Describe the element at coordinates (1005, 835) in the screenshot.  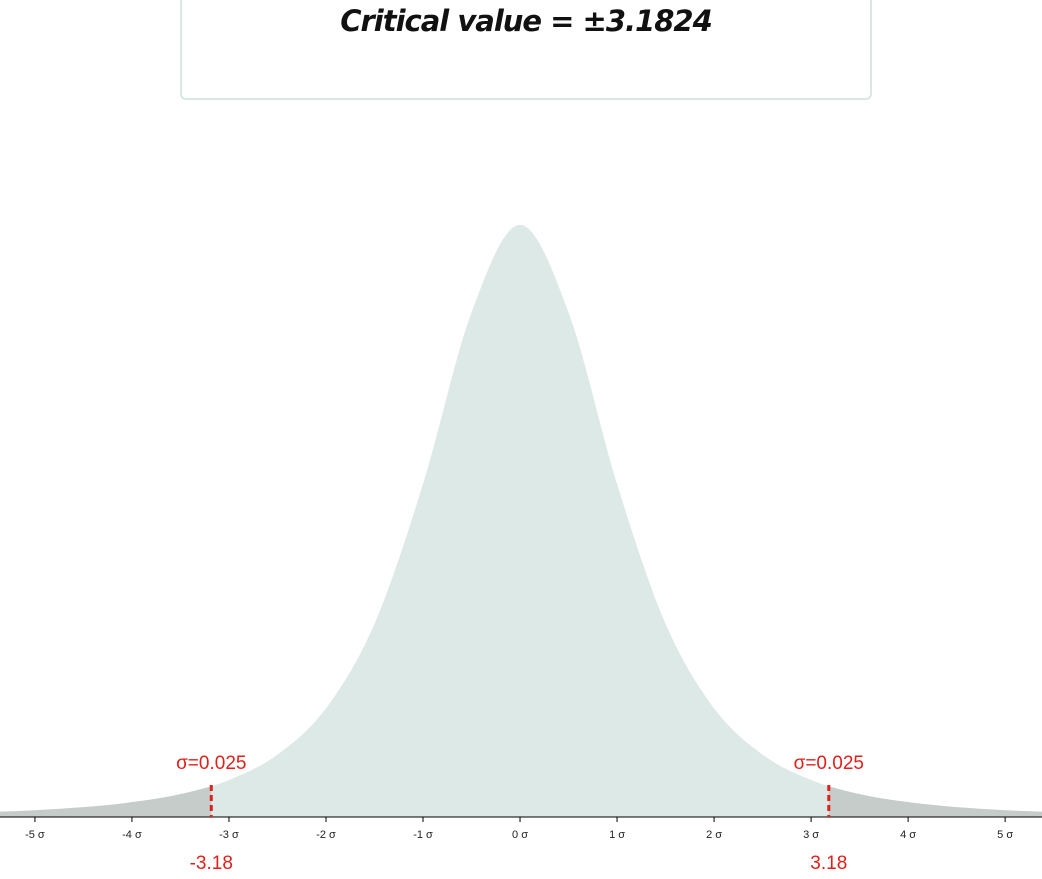
I see `x-tick-label: 5 σ` at that location.